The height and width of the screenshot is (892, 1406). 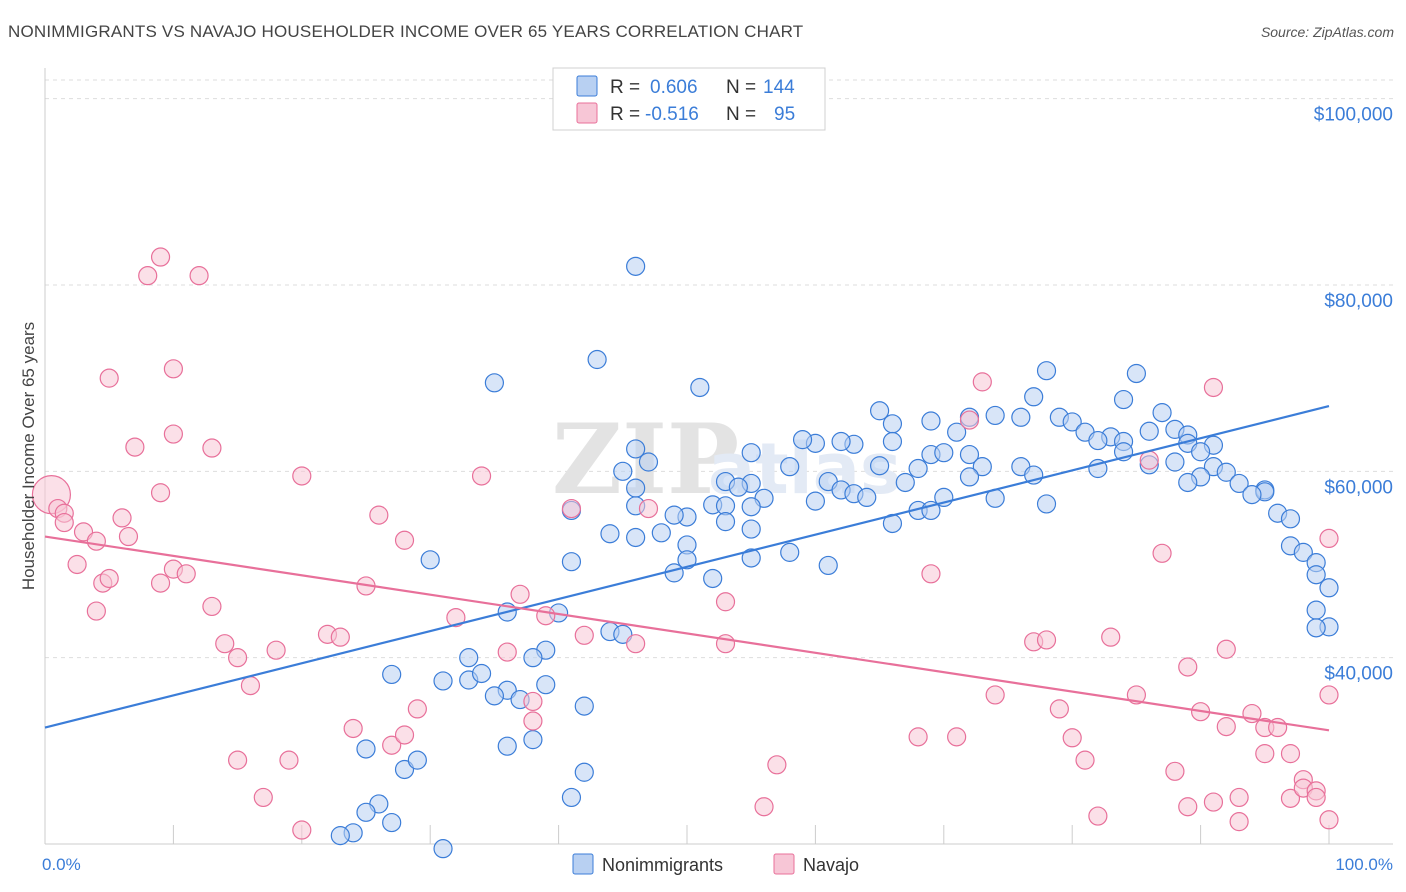 What do you see at coordinates (784, 864) in the screenshot?
I see `navajo-legend-swatch` at bounding box center [784, 864].